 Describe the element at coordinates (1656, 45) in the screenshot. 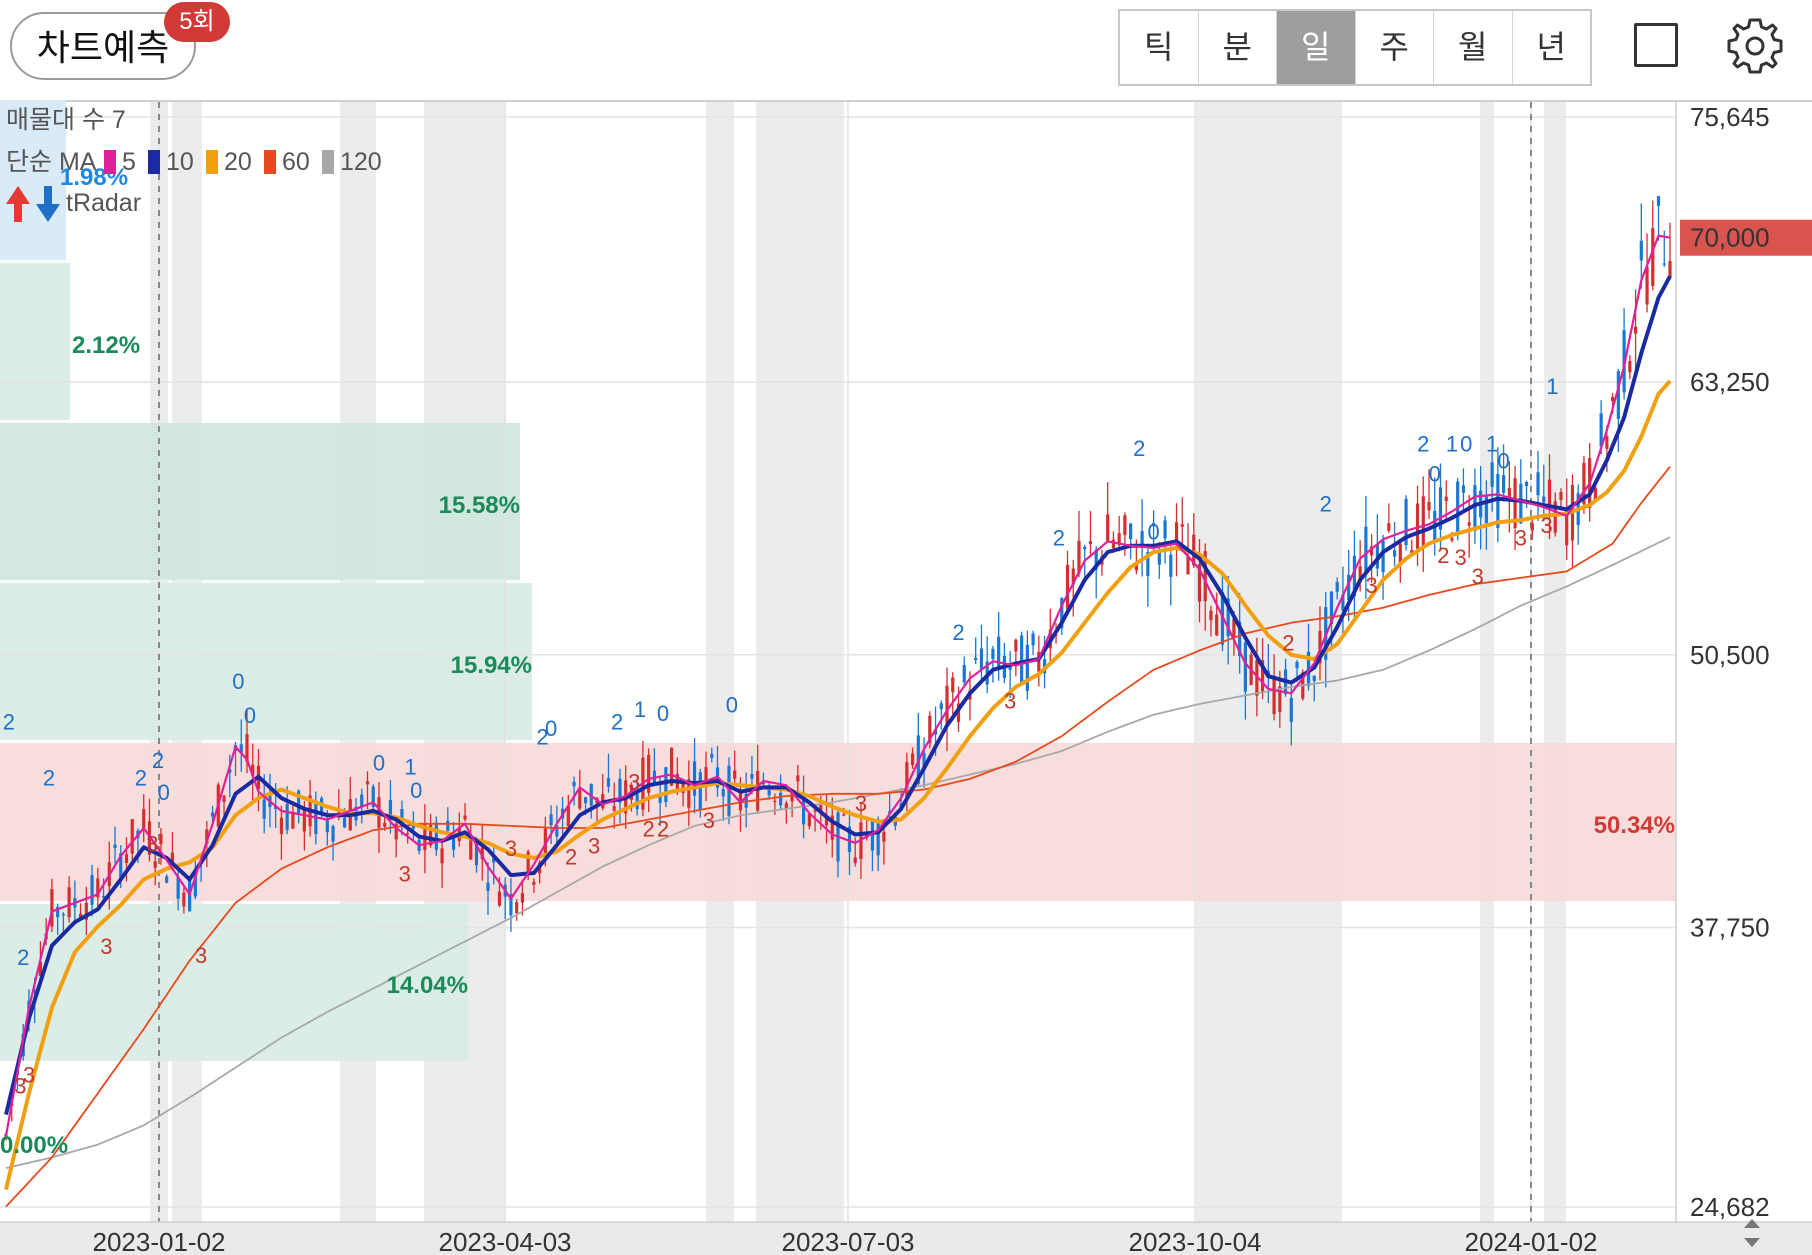

I see `fullscreen-square-icon` at that location.